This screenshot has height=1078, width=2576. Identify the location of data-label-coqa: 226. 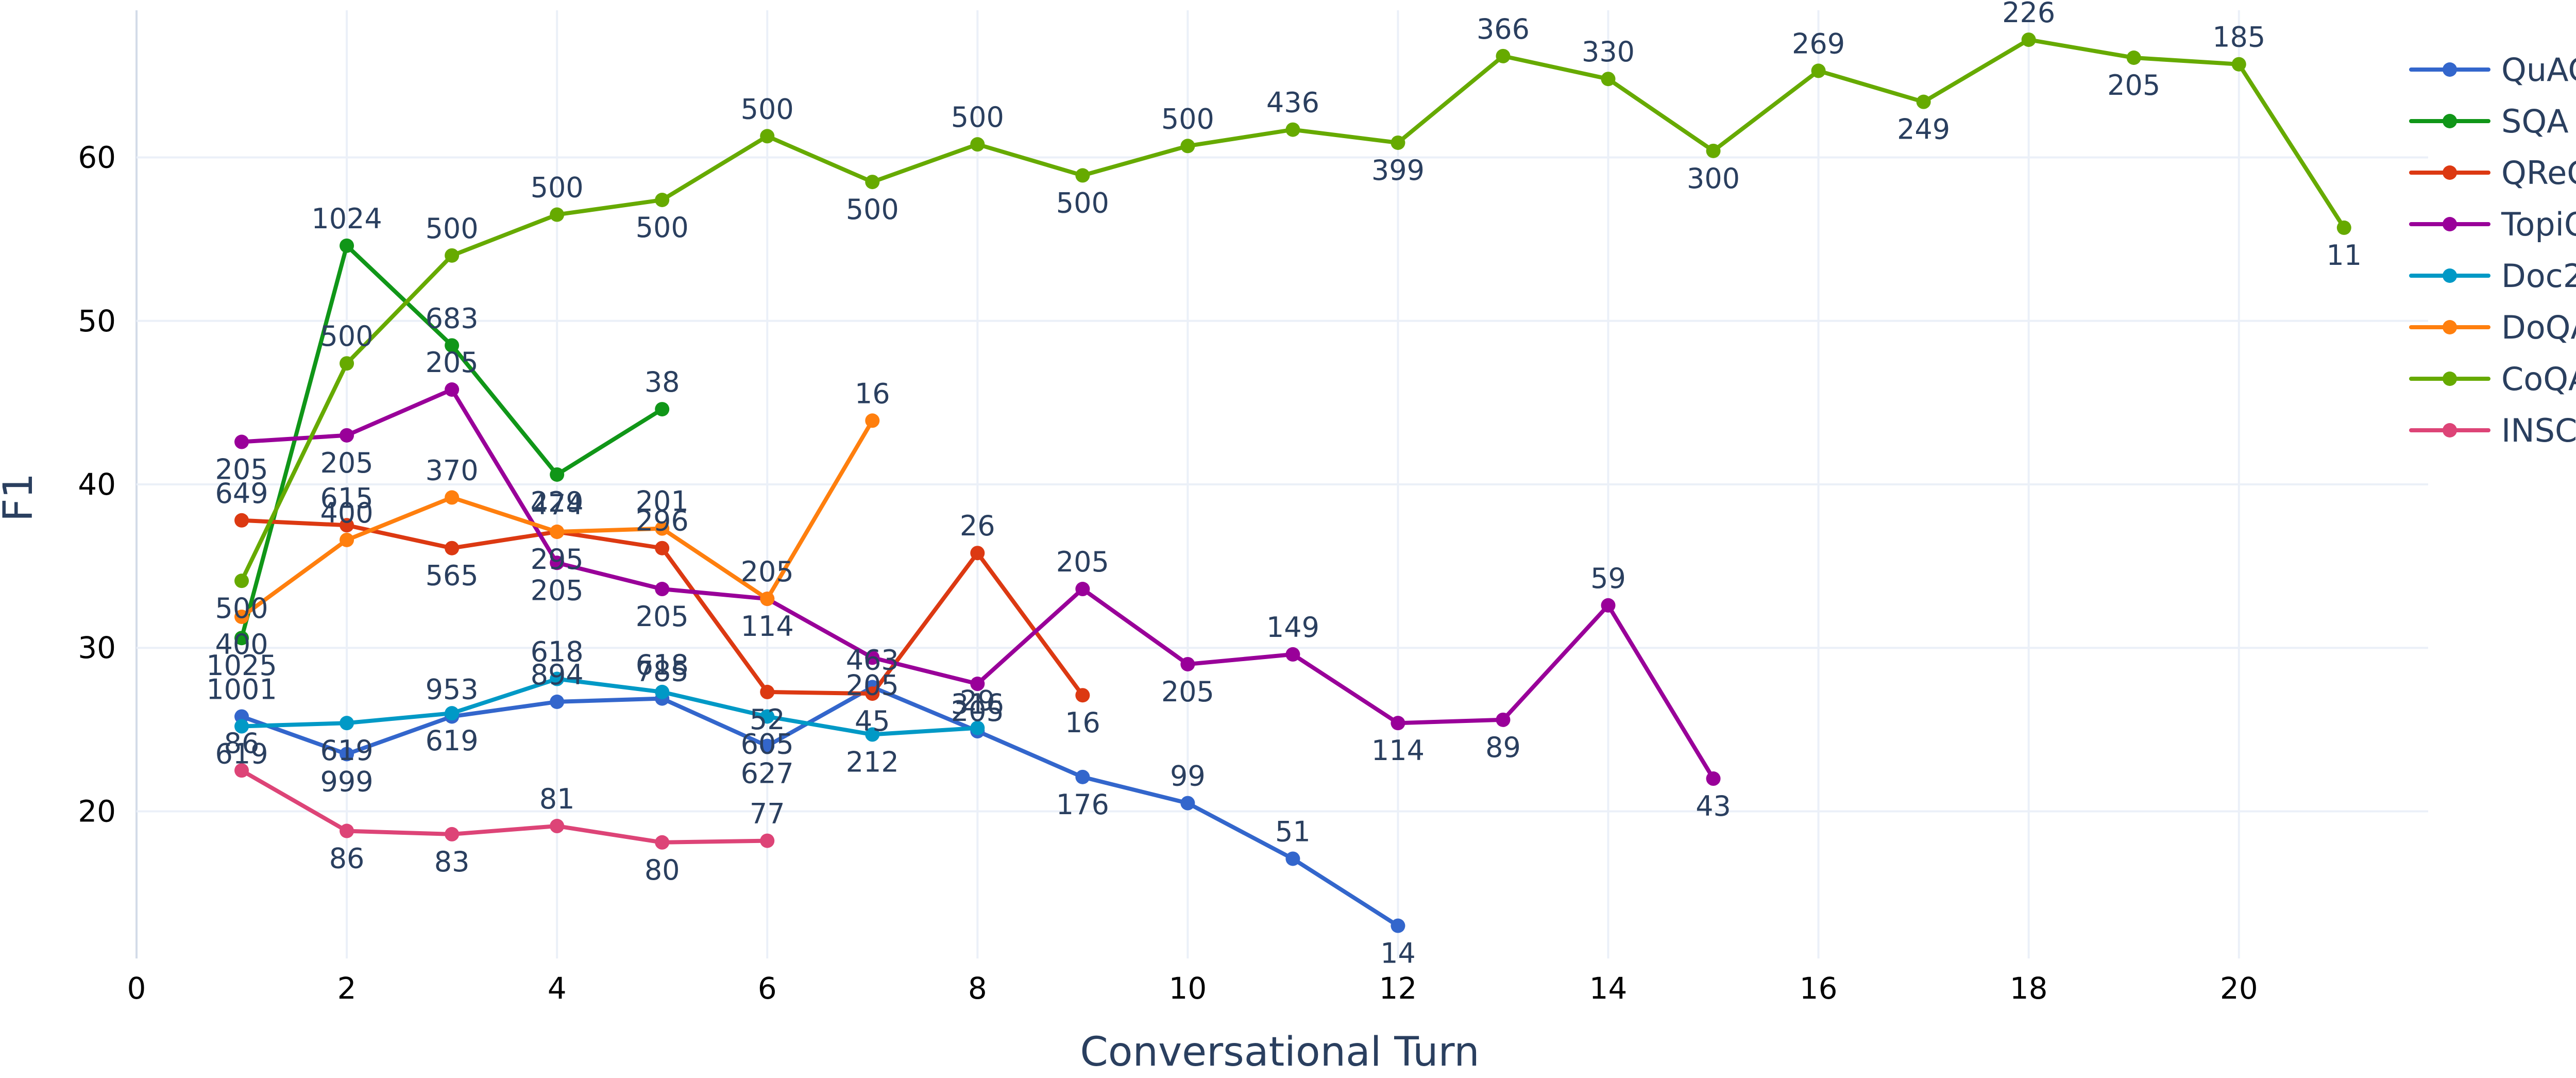
(2029, 14).